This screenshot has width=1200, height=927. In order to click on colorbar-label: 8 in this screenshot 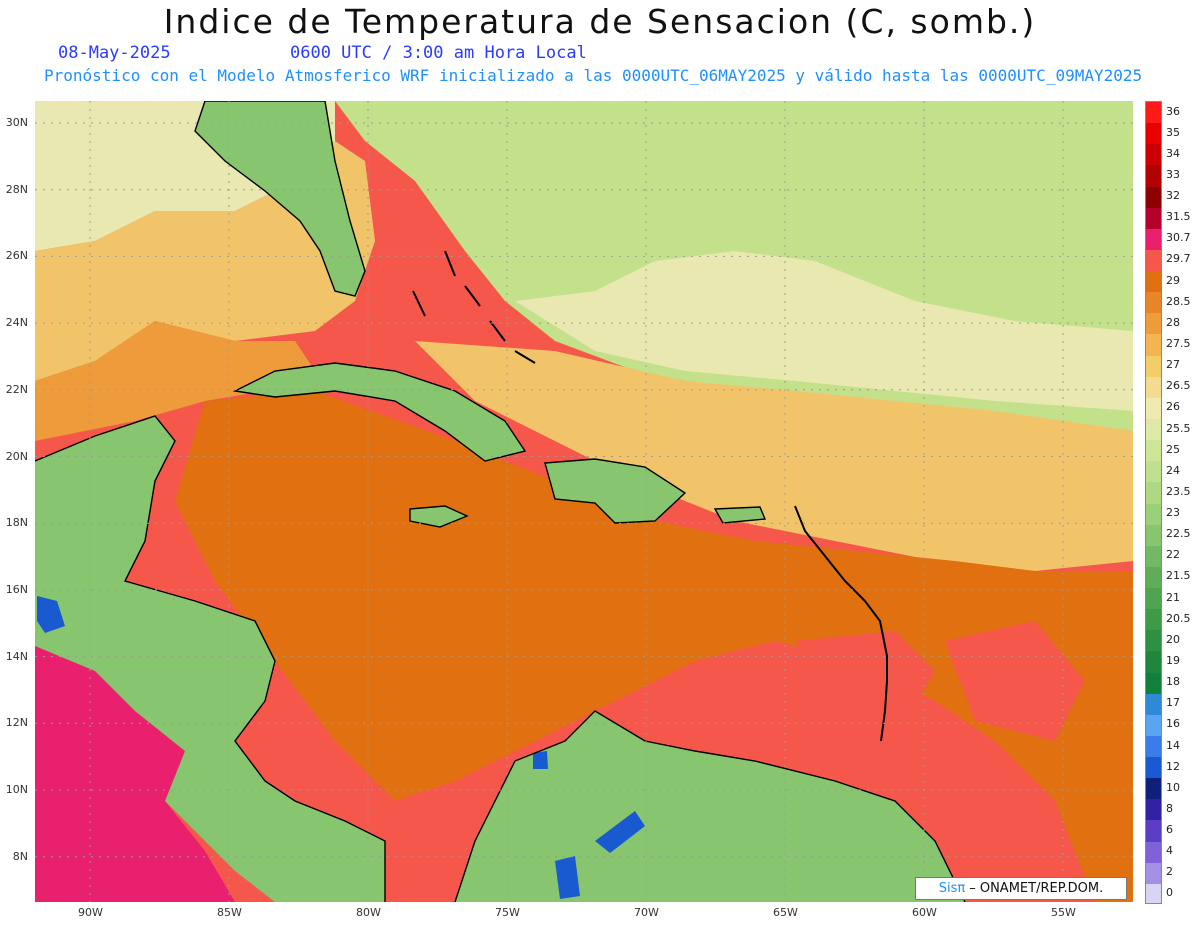, I will do `click(1169, 808)`.